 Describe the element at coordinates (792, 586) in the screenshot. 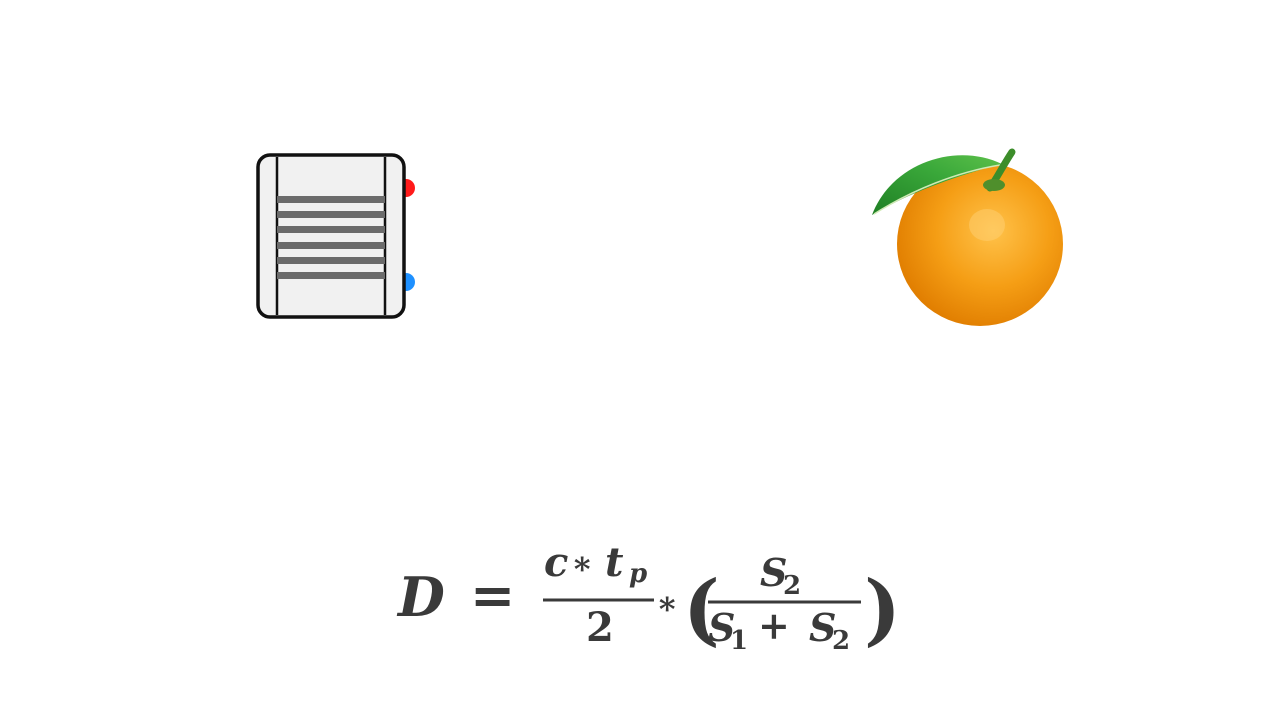

I see `inner-numerator-sub: 2` at that location.